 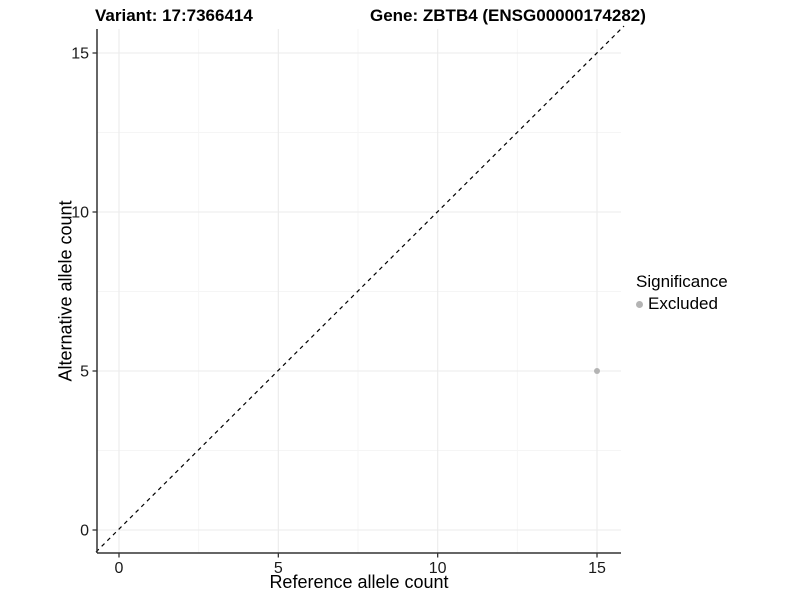 What do you see at coordinates (84, 372) in the screenshot?
I see `y-tick-label: 5` at bounding box center [84, 372].